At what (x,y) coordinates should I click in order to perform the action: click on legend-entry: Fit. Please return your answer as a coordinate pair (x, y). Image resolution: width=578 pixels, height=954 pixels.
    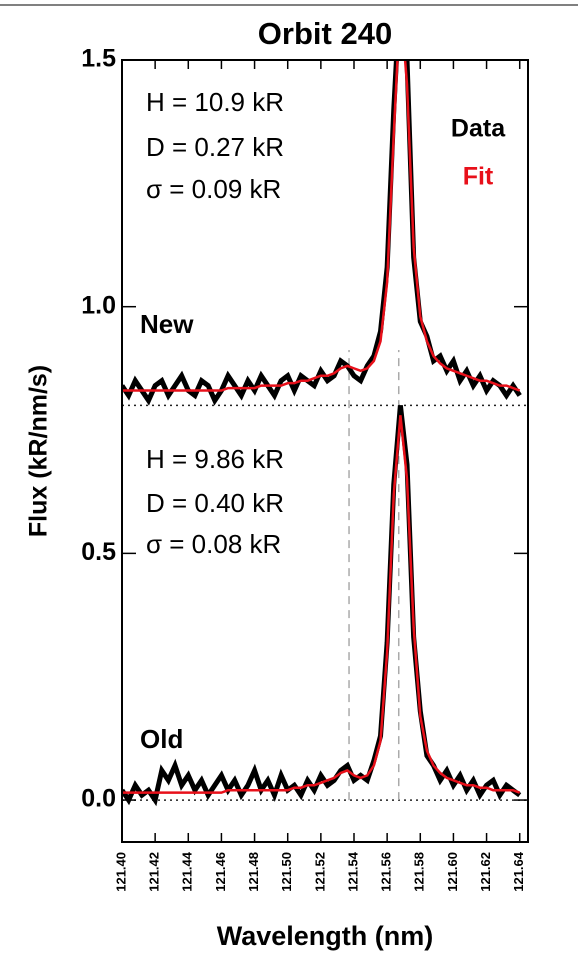
    Looking at the image, I should click on (478, 177).